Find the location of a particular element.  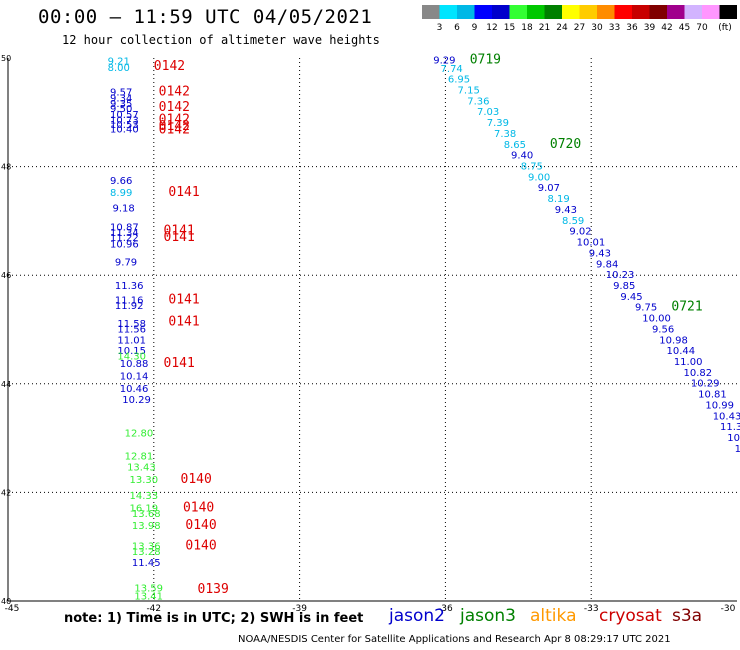

wave-height-label: 8.99 is located at coordinates (121, 193).